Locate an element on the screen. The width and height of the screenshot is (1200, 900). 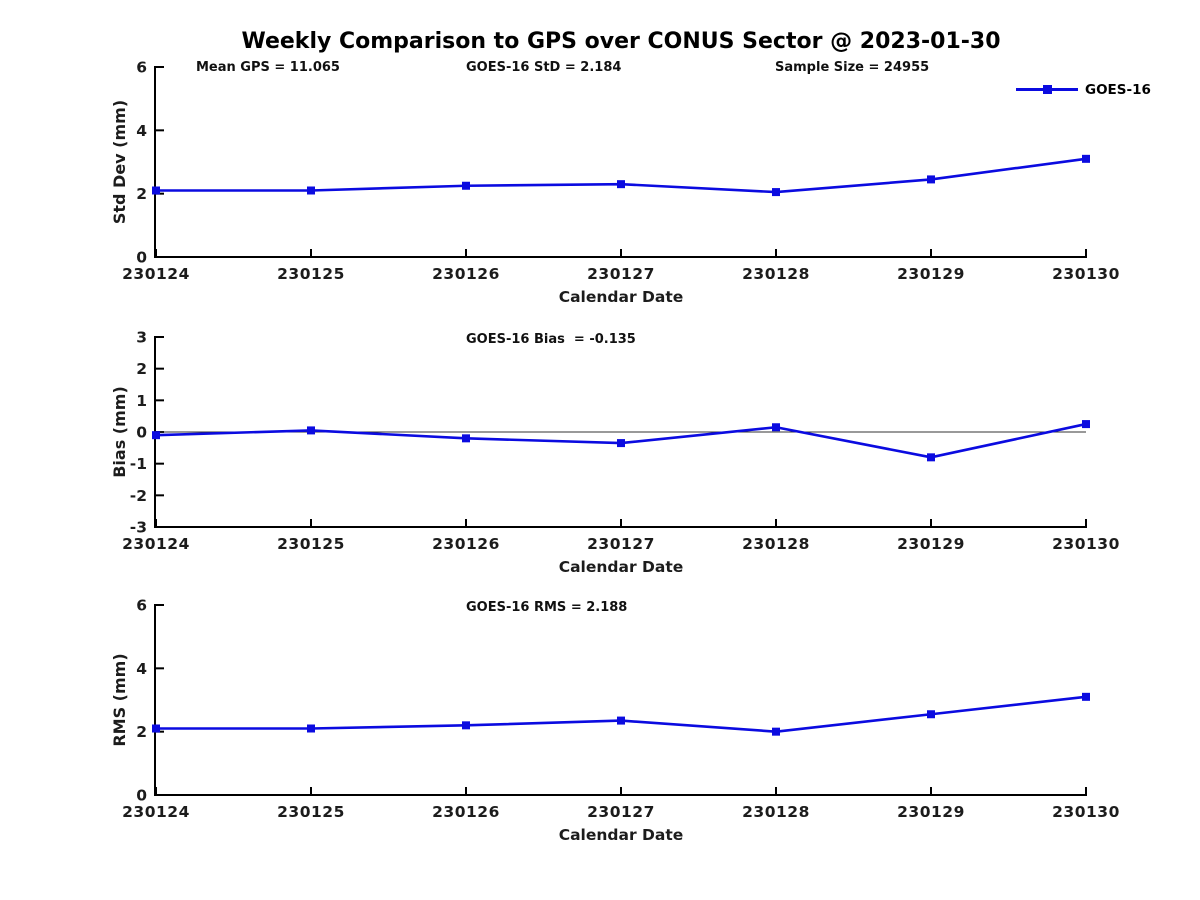
y-axis-title: RMS (mm) is located at coordinates (119, 699).